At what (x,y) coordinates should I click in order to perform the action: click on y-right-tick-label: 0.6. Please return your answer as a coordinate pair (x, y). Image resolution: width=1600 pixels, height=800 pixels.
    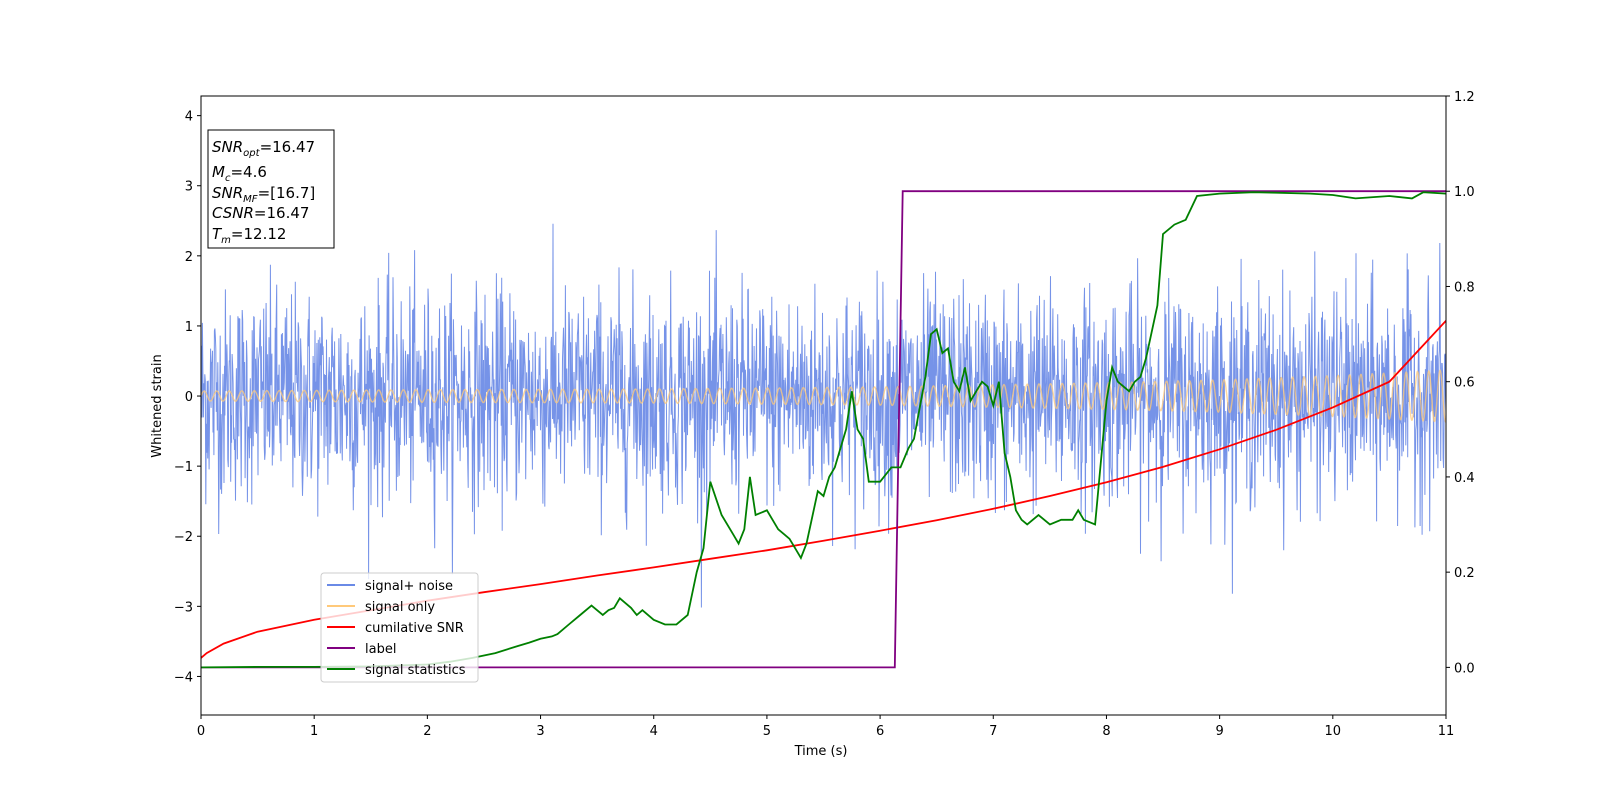
    Looking at the image, I should click on (1464, 383).